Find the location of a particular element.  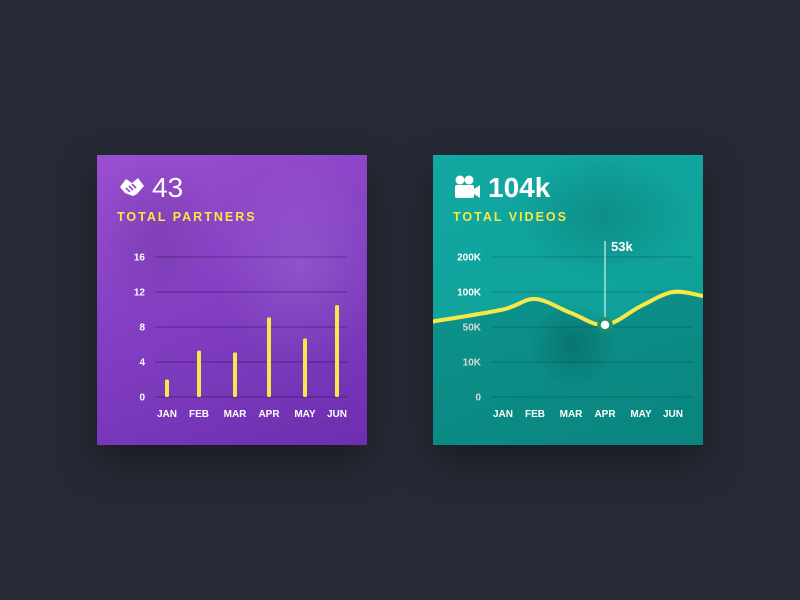

line-x-tick-label: APR is located at coordinates (605, 414).